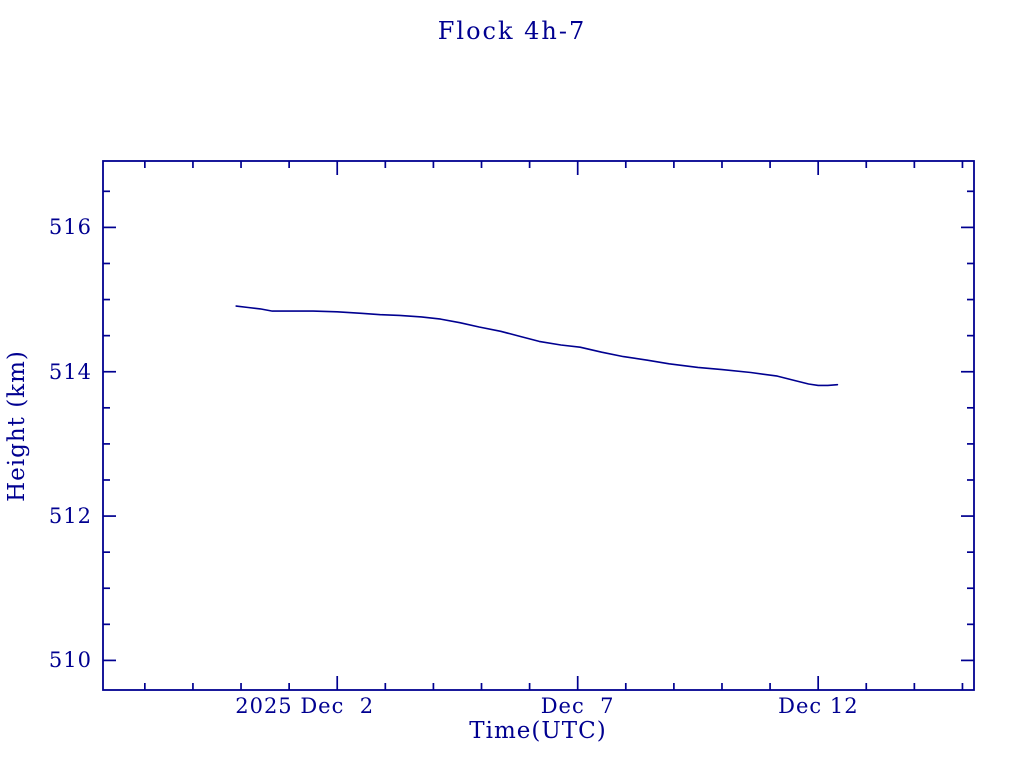  What do you see at coordinates (70, 660) in the screenshot?
I see `y-tick-label: 510` at bounding box center [70, 660].